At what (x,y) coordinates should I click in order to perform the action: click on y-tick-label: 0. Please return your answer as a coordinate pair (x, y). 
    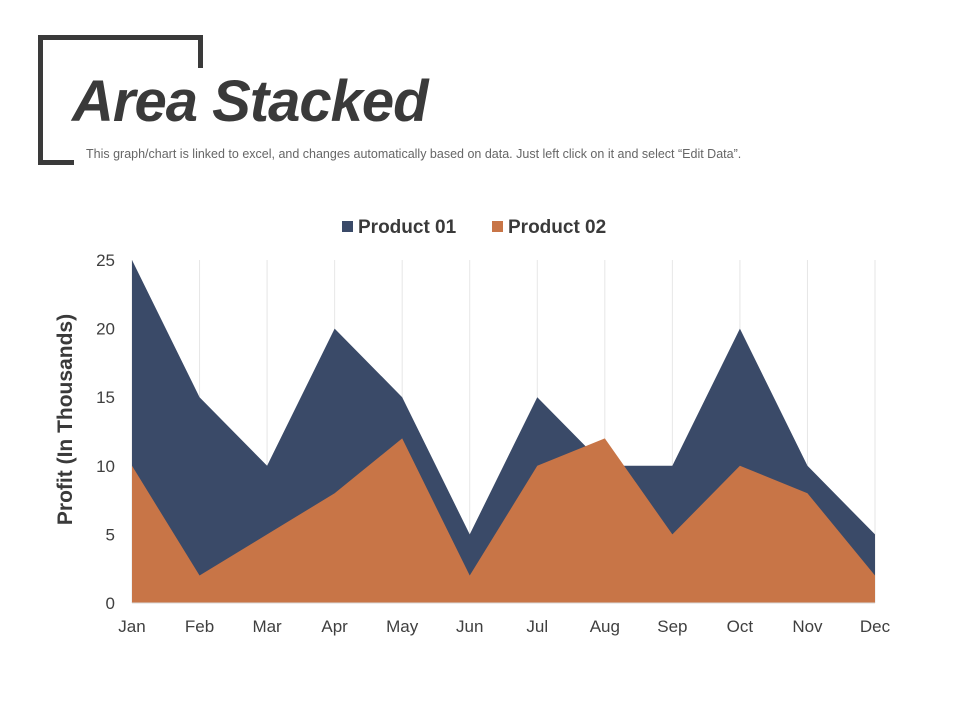
    Looking at the image, I should click on (110, 603).